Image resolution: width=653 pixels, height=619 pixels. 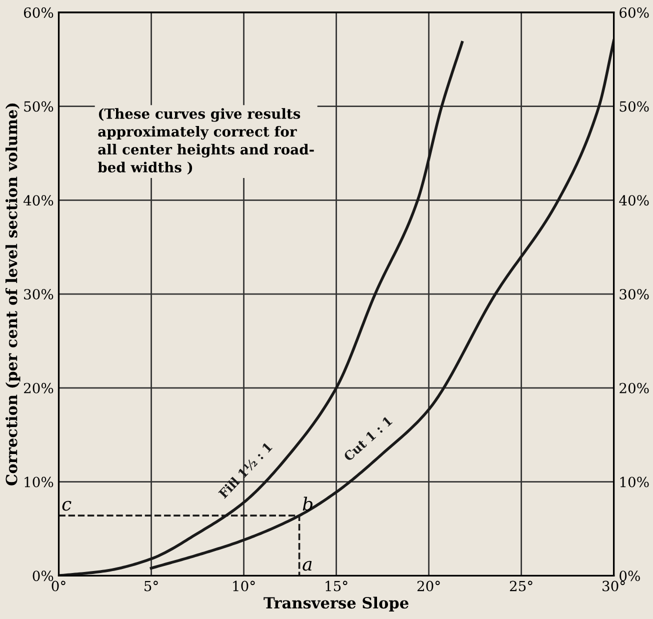 What do you see at coordinates (521, 586) in the screenshot?
I see `x-tick-label: 25°` at bounding box center [521, 586].